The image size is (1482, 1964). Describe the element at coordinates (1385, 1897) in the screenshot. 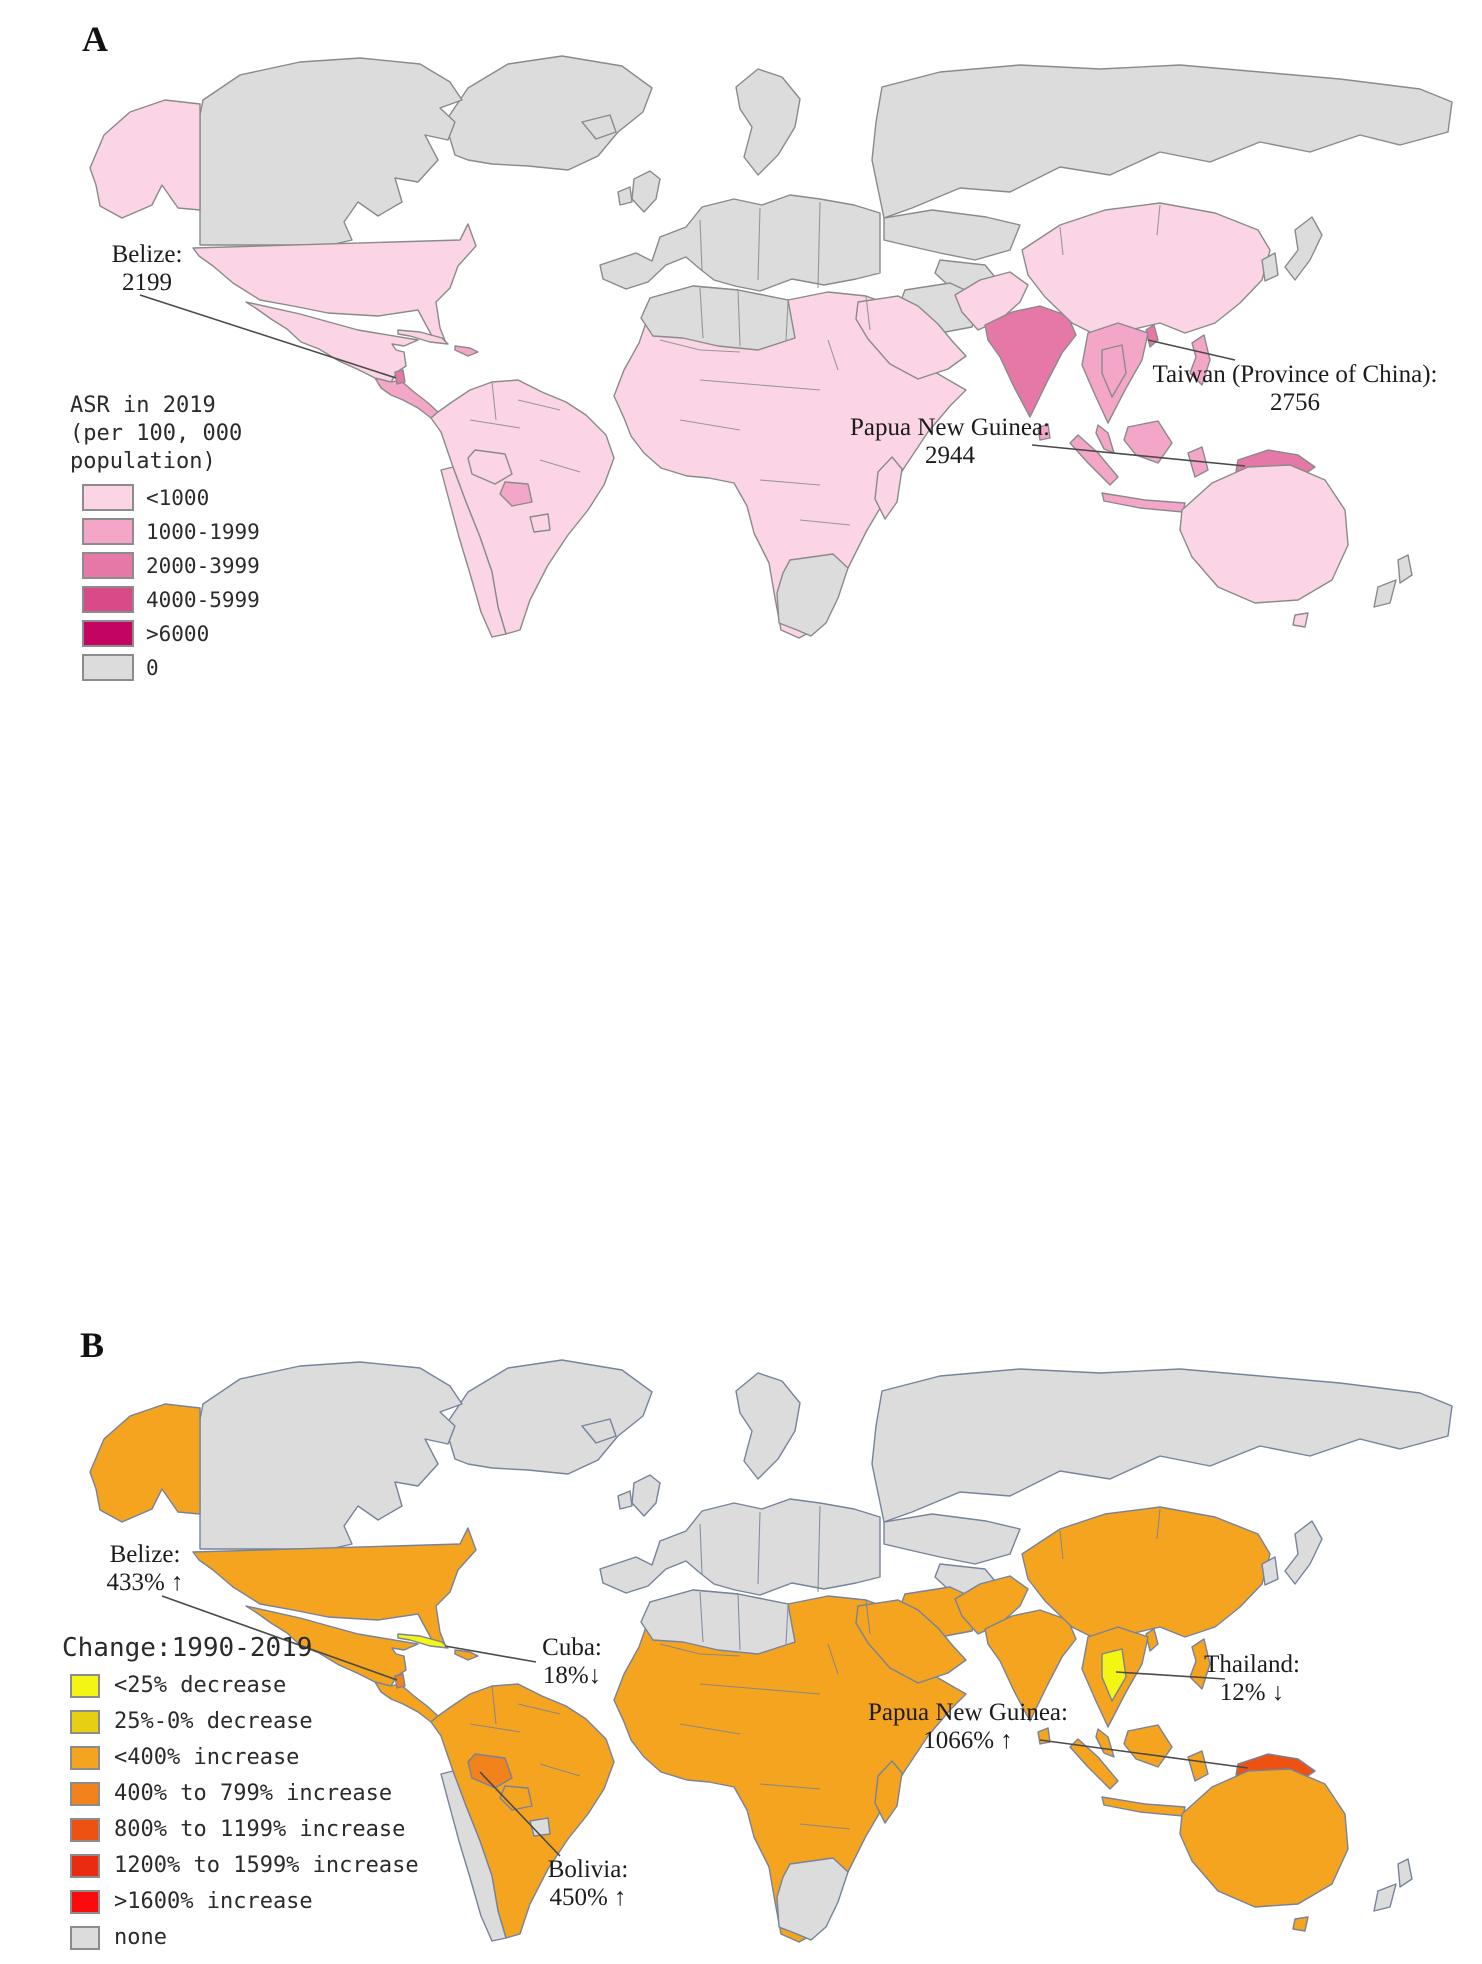

I see `region-new-zealand-south` at that location.